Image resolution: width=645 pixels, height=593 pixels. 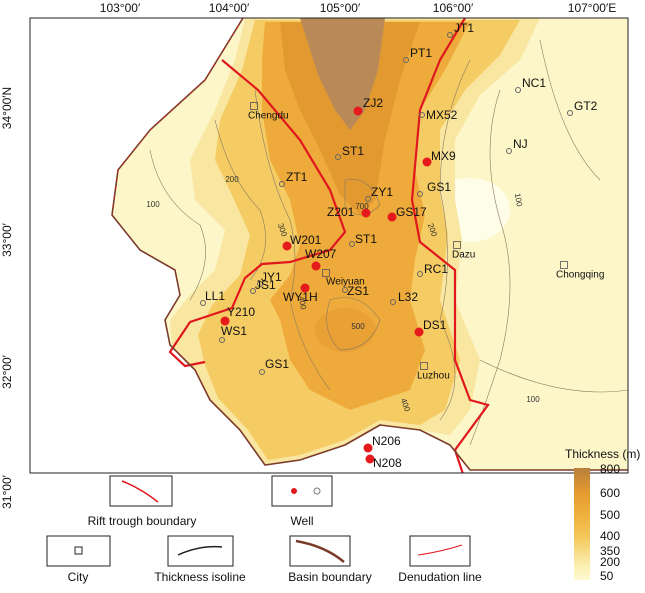 What do you see at coordinates (200, 577) in the screenshot?
I see `legend-label: Thickness isoline` at bounding box center [200, 577].